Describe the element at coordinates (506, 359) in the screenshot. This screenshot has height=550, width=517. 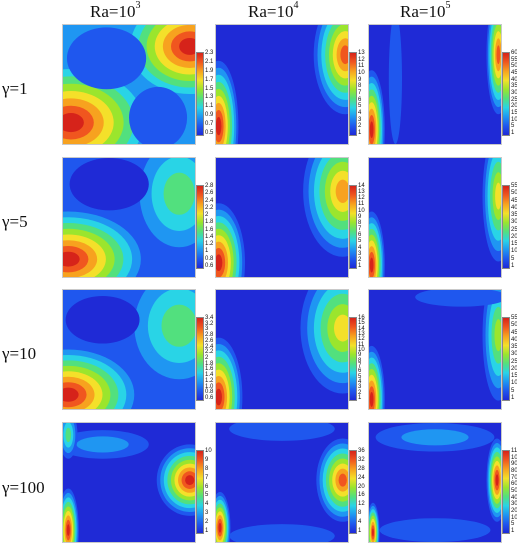
I see `colorbar-r3-c3` at that location.